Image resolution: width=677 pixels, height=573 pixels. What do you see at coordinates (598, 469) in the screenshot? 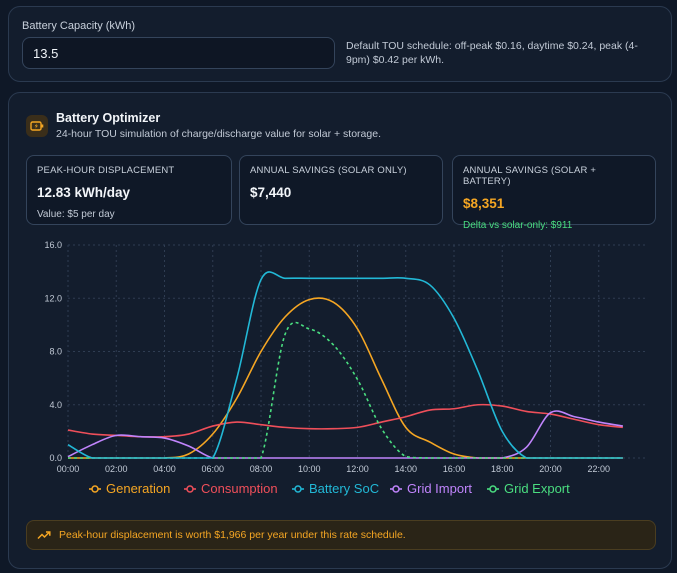
I see `x-tick-label: 22:00` at bounding box center [598, 469].